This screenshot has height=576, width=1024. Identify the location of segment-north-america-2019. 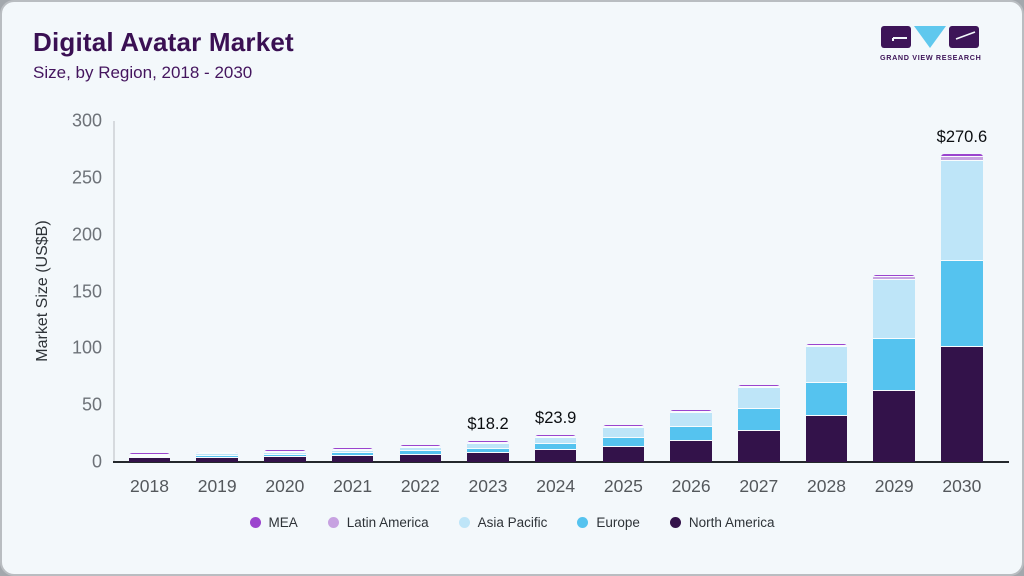
(217, 459).